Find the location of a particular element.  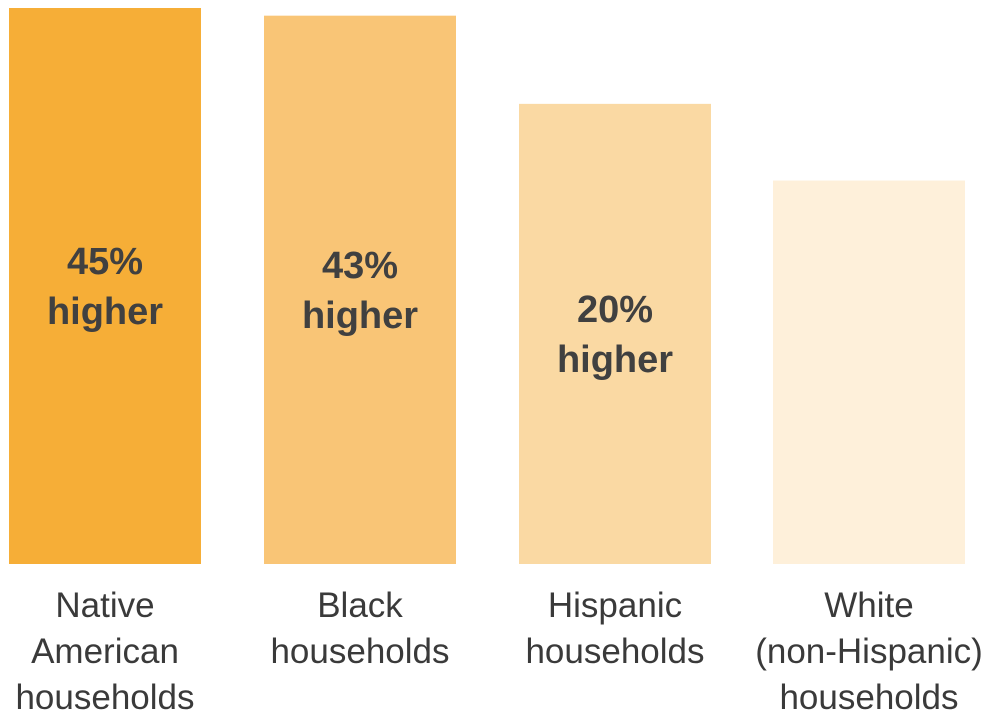

category-label-1-0: Black is located at coordinates (360, 605).